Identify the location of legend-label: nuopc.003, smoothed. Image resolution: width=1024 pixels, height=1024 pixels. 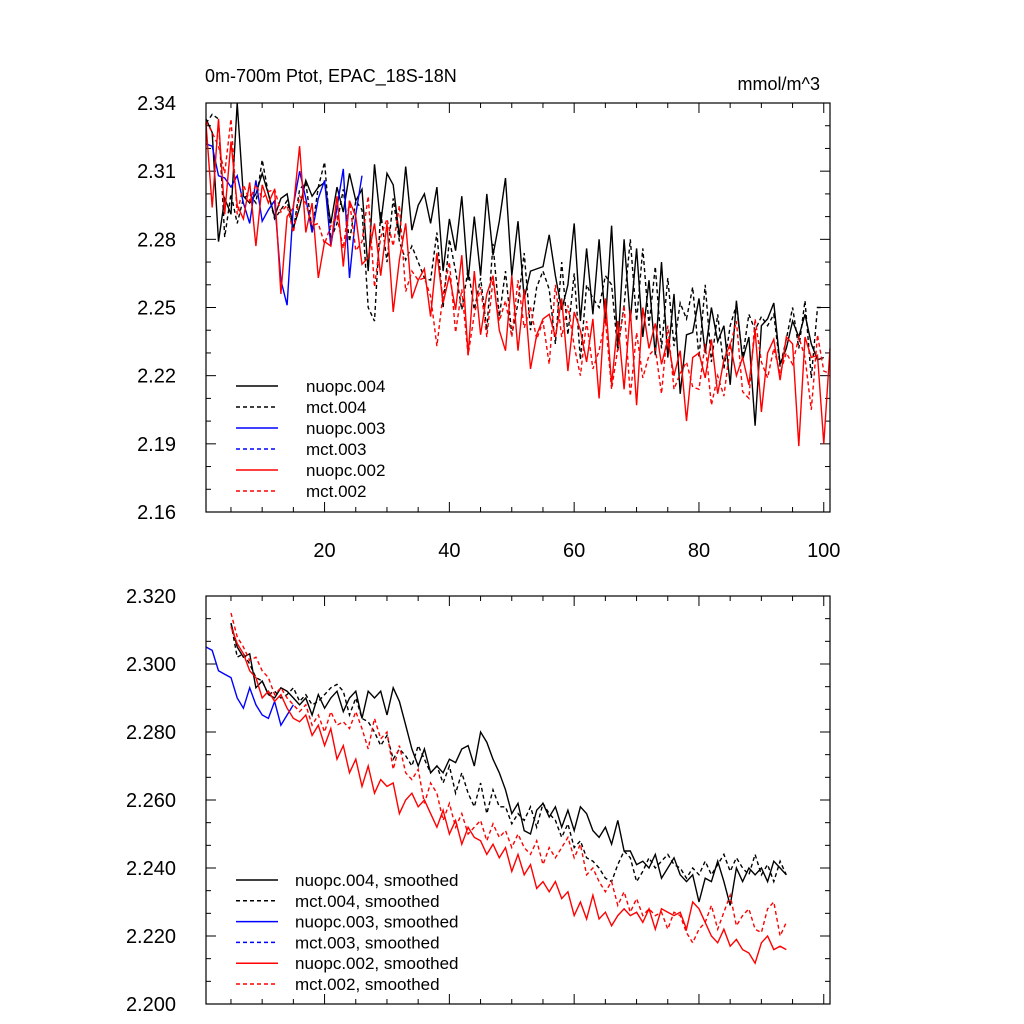
(377, 922).